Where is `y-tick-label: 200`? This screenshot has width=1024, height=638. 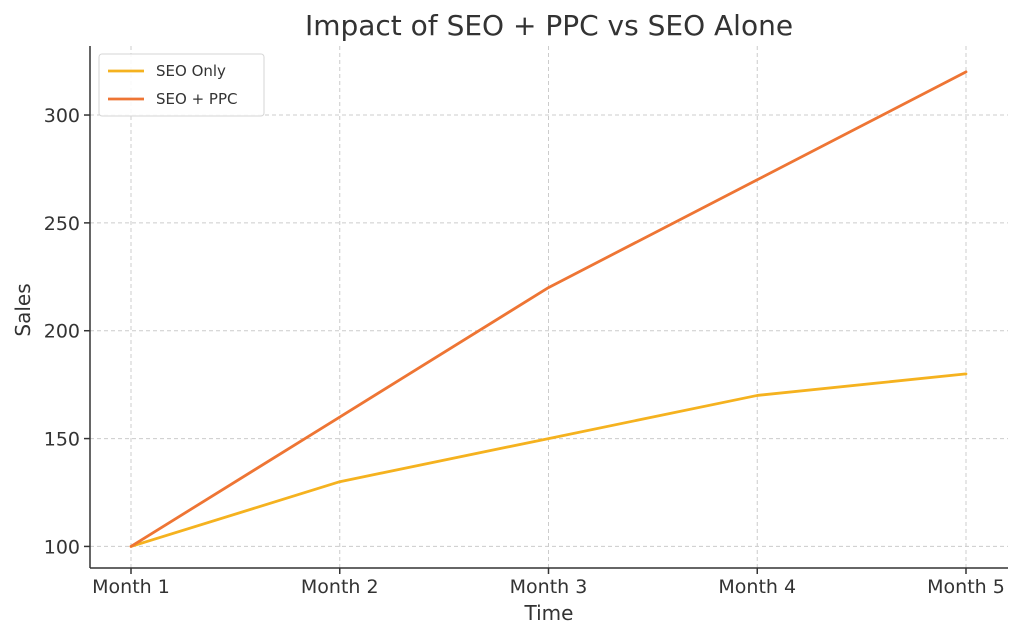
y-tick-label: 200 is located at coordinates (62, 332).